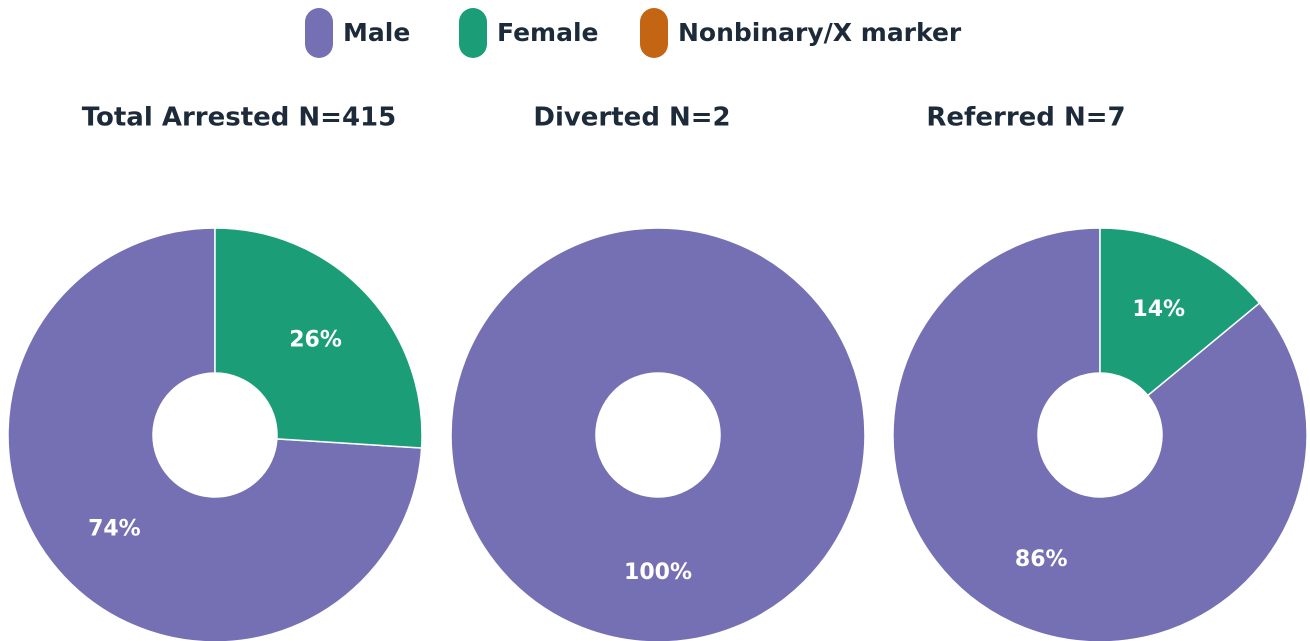 The height and width of the screenshot is (641, 1310). What do you see at coordinates (1025, 118) in the screenshot?
I see `chart-title: Referred N=7` at bounding box center [1025, 118].